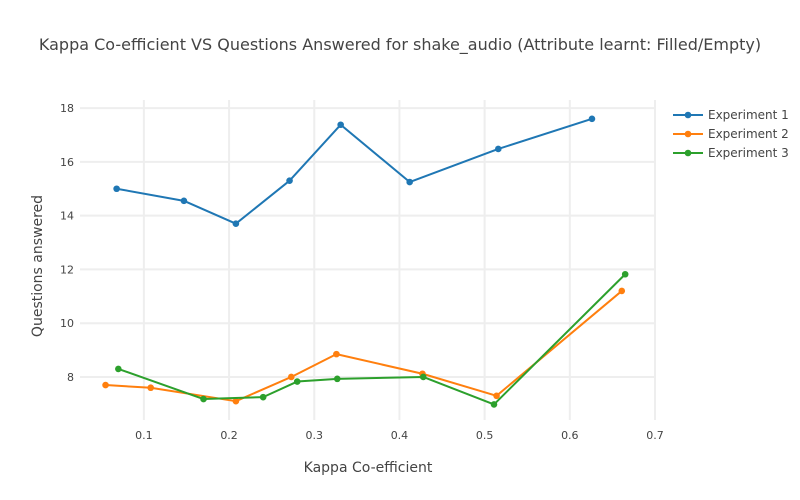 This screenshot has height=500, width=800. What do you see at coordinates (229, 435) in the screenshot?
I see `x-tick-label: 0.2` at bounding box center [229, 435].